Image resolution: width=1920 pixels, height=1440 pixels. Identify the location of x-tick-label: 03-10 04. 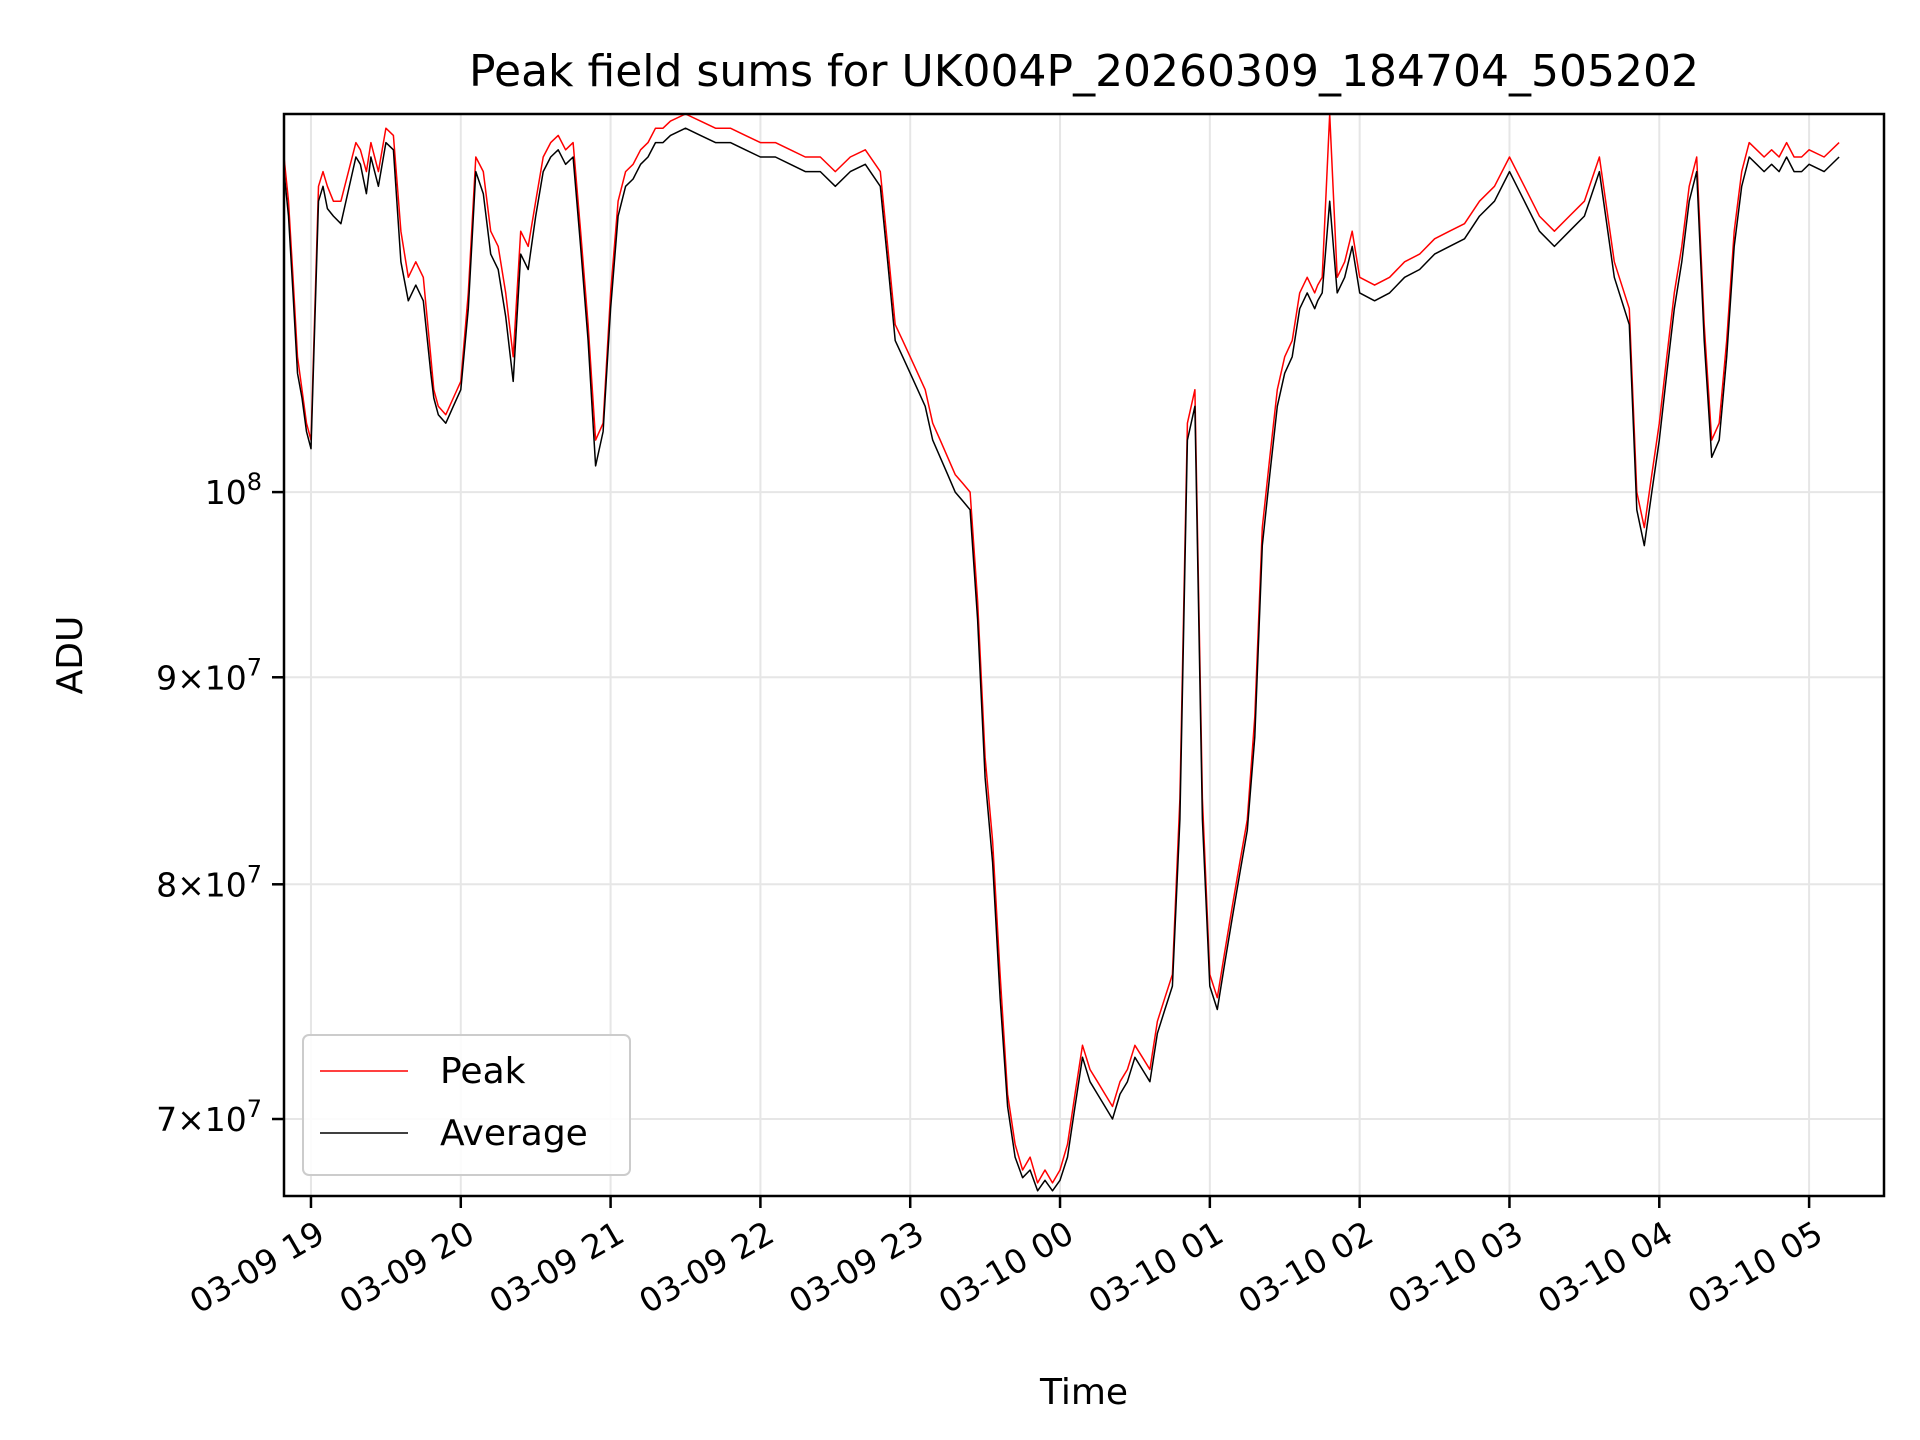
(1605, 1267).